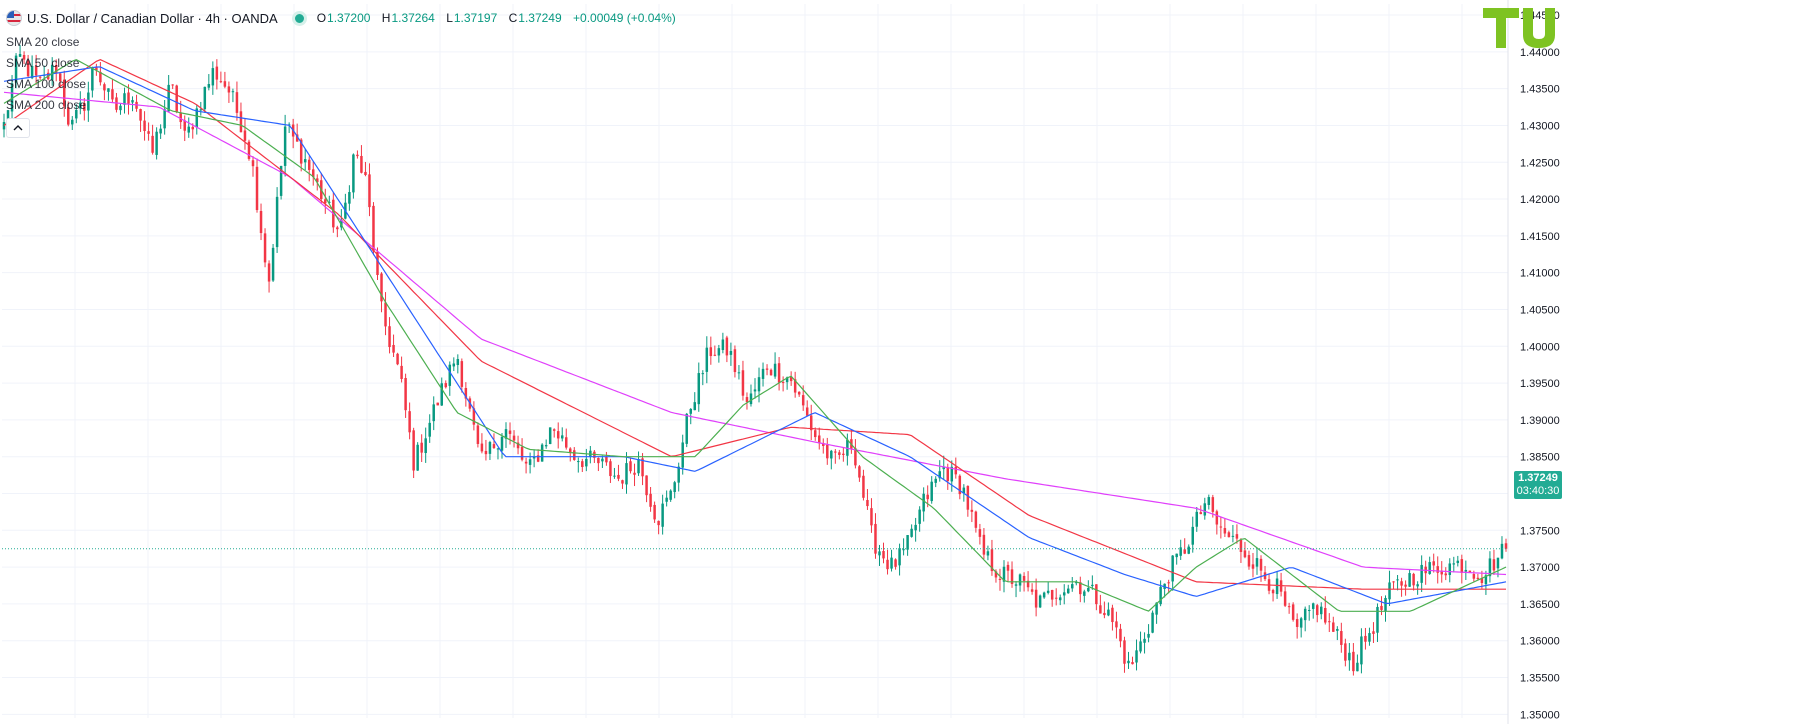 The height and width of the screenshot is (724, 1794). What do you see at coordinates (449, 18) in the screenshot?
I see `low-key: L` at bounding box center [449, 18].